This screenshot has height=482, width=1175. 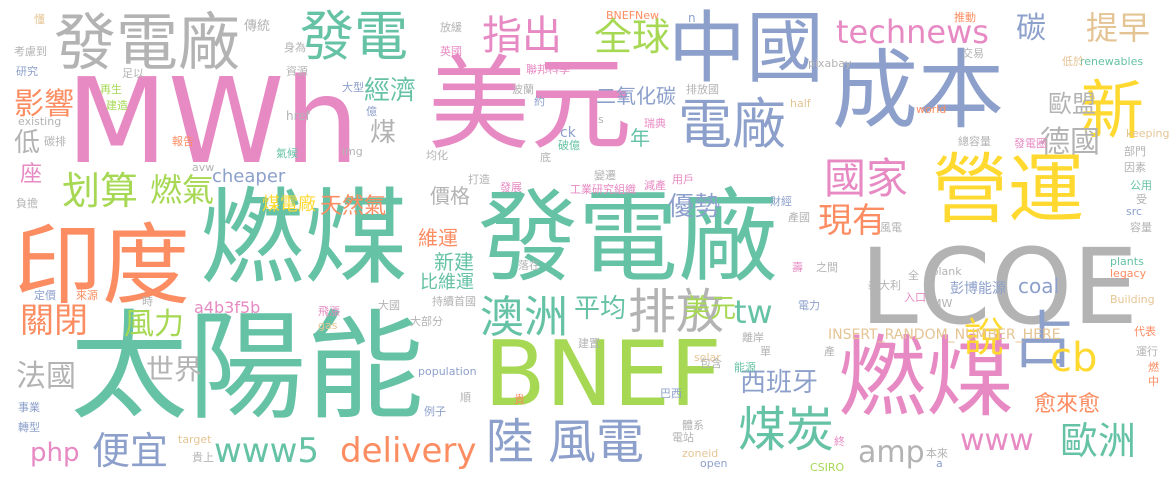 What do you see at coordinates (447, 282) in the screenshot?
I see `word: 比維運` at bounding box center [447, 282].